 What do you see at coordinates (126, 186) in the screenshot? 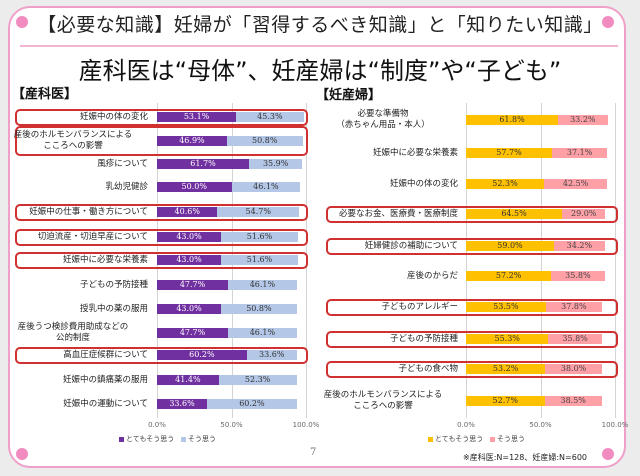
I see `category-label: 乳幼児健診` at bounding box center [126, 186].